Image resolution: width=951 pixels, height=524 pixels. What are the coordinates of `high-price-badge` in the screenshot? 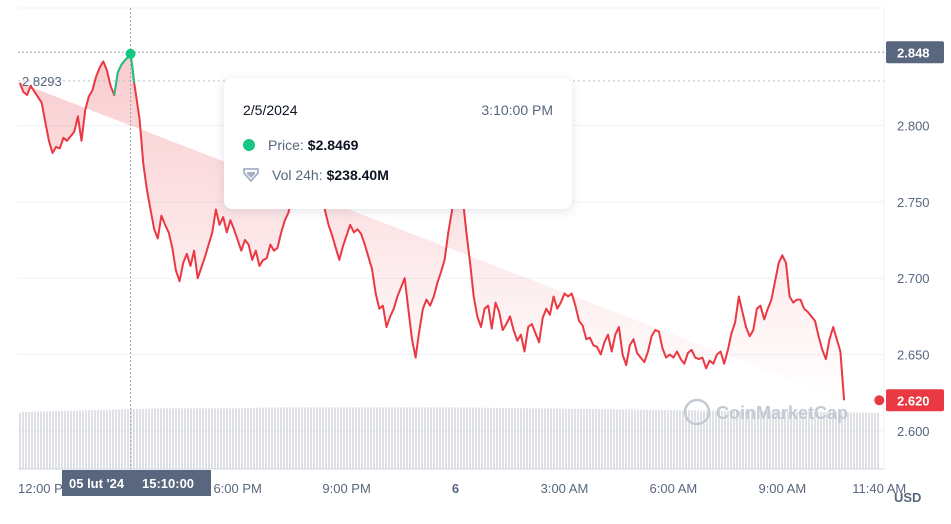 It's located at (915, 52).